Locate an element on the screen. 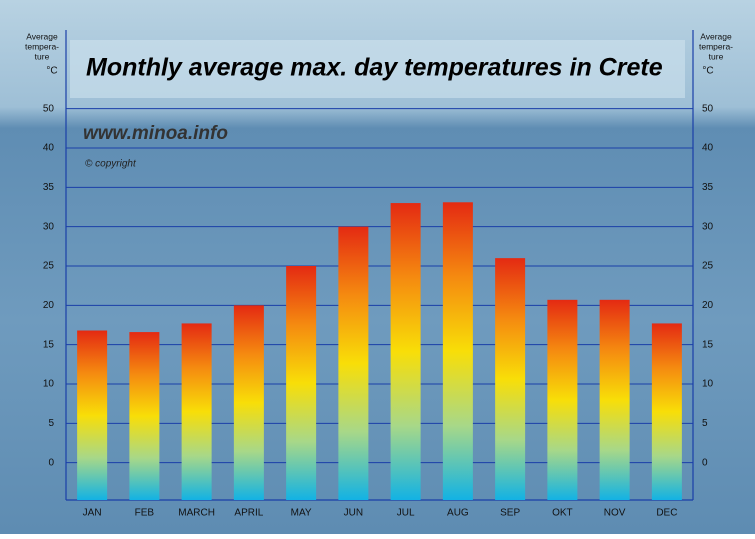  y2-tick-label: 25 is located at coordinates (708, 266).